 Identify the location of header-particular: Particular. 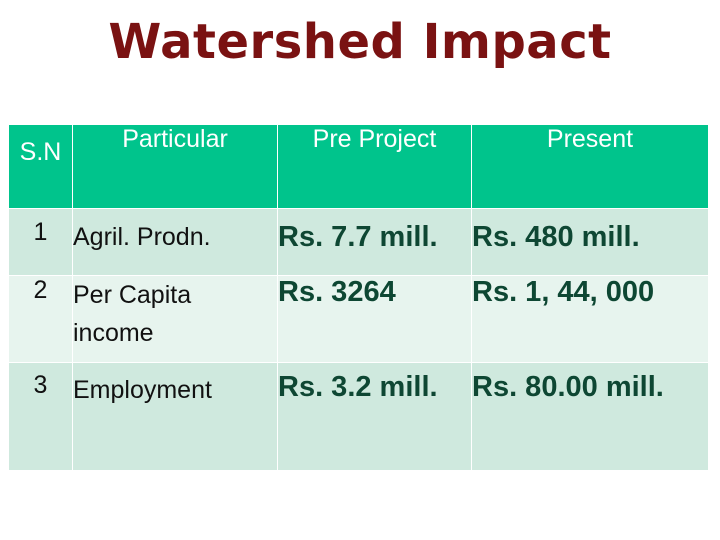
(175, 166).